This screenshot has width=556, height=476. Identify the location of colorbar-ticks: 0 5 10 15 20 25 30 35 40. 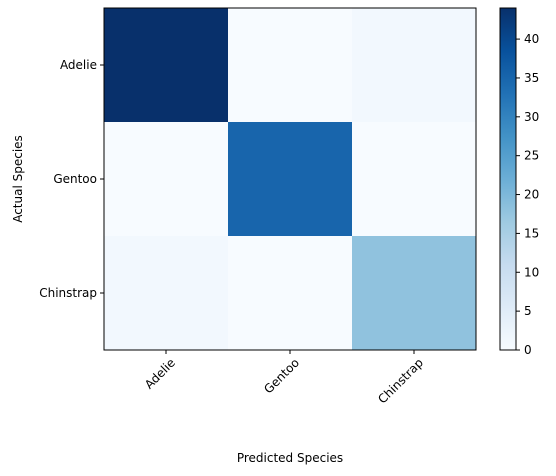
(527, 194).